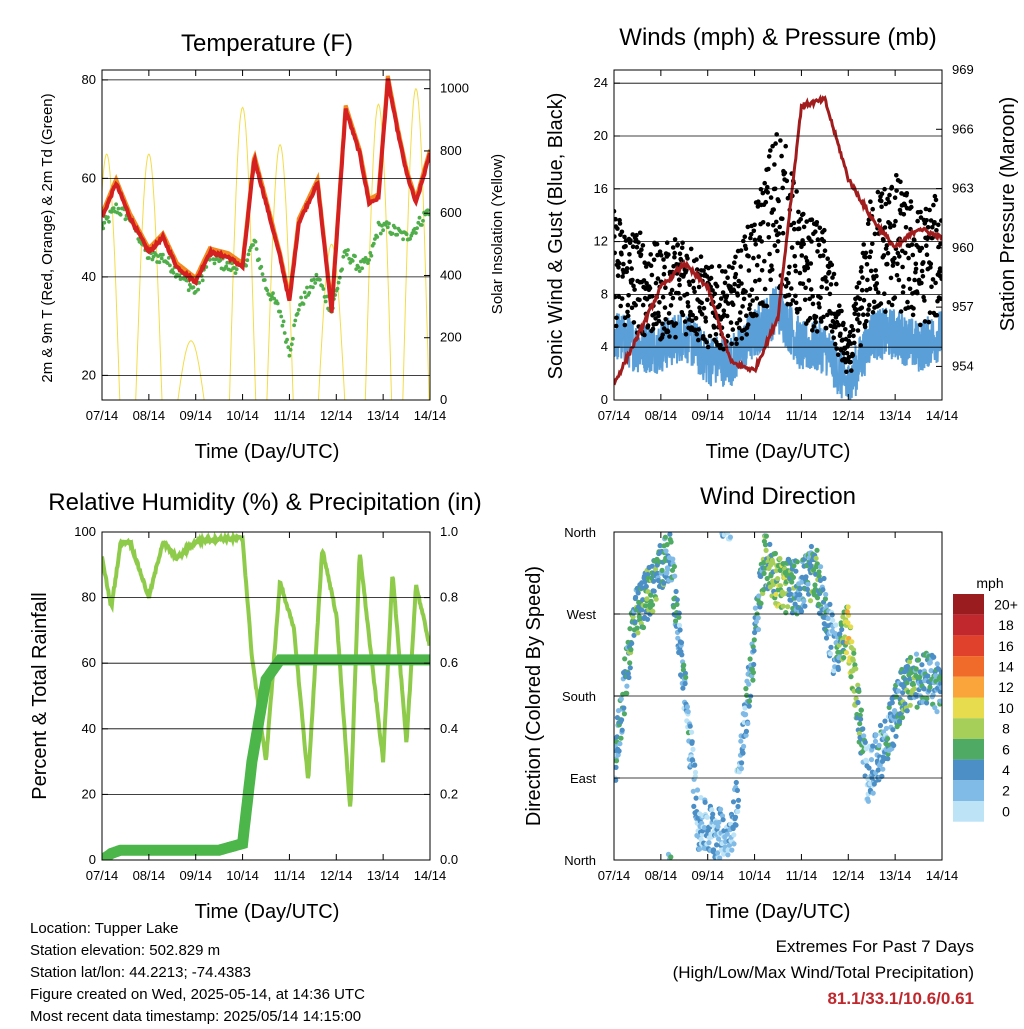 The image size is (1024, 1029). What do you see at coordinates (614, 415) in the screenshot?
I see `winds-x-tick-label: 07/14` at bounding box center [614, 415].